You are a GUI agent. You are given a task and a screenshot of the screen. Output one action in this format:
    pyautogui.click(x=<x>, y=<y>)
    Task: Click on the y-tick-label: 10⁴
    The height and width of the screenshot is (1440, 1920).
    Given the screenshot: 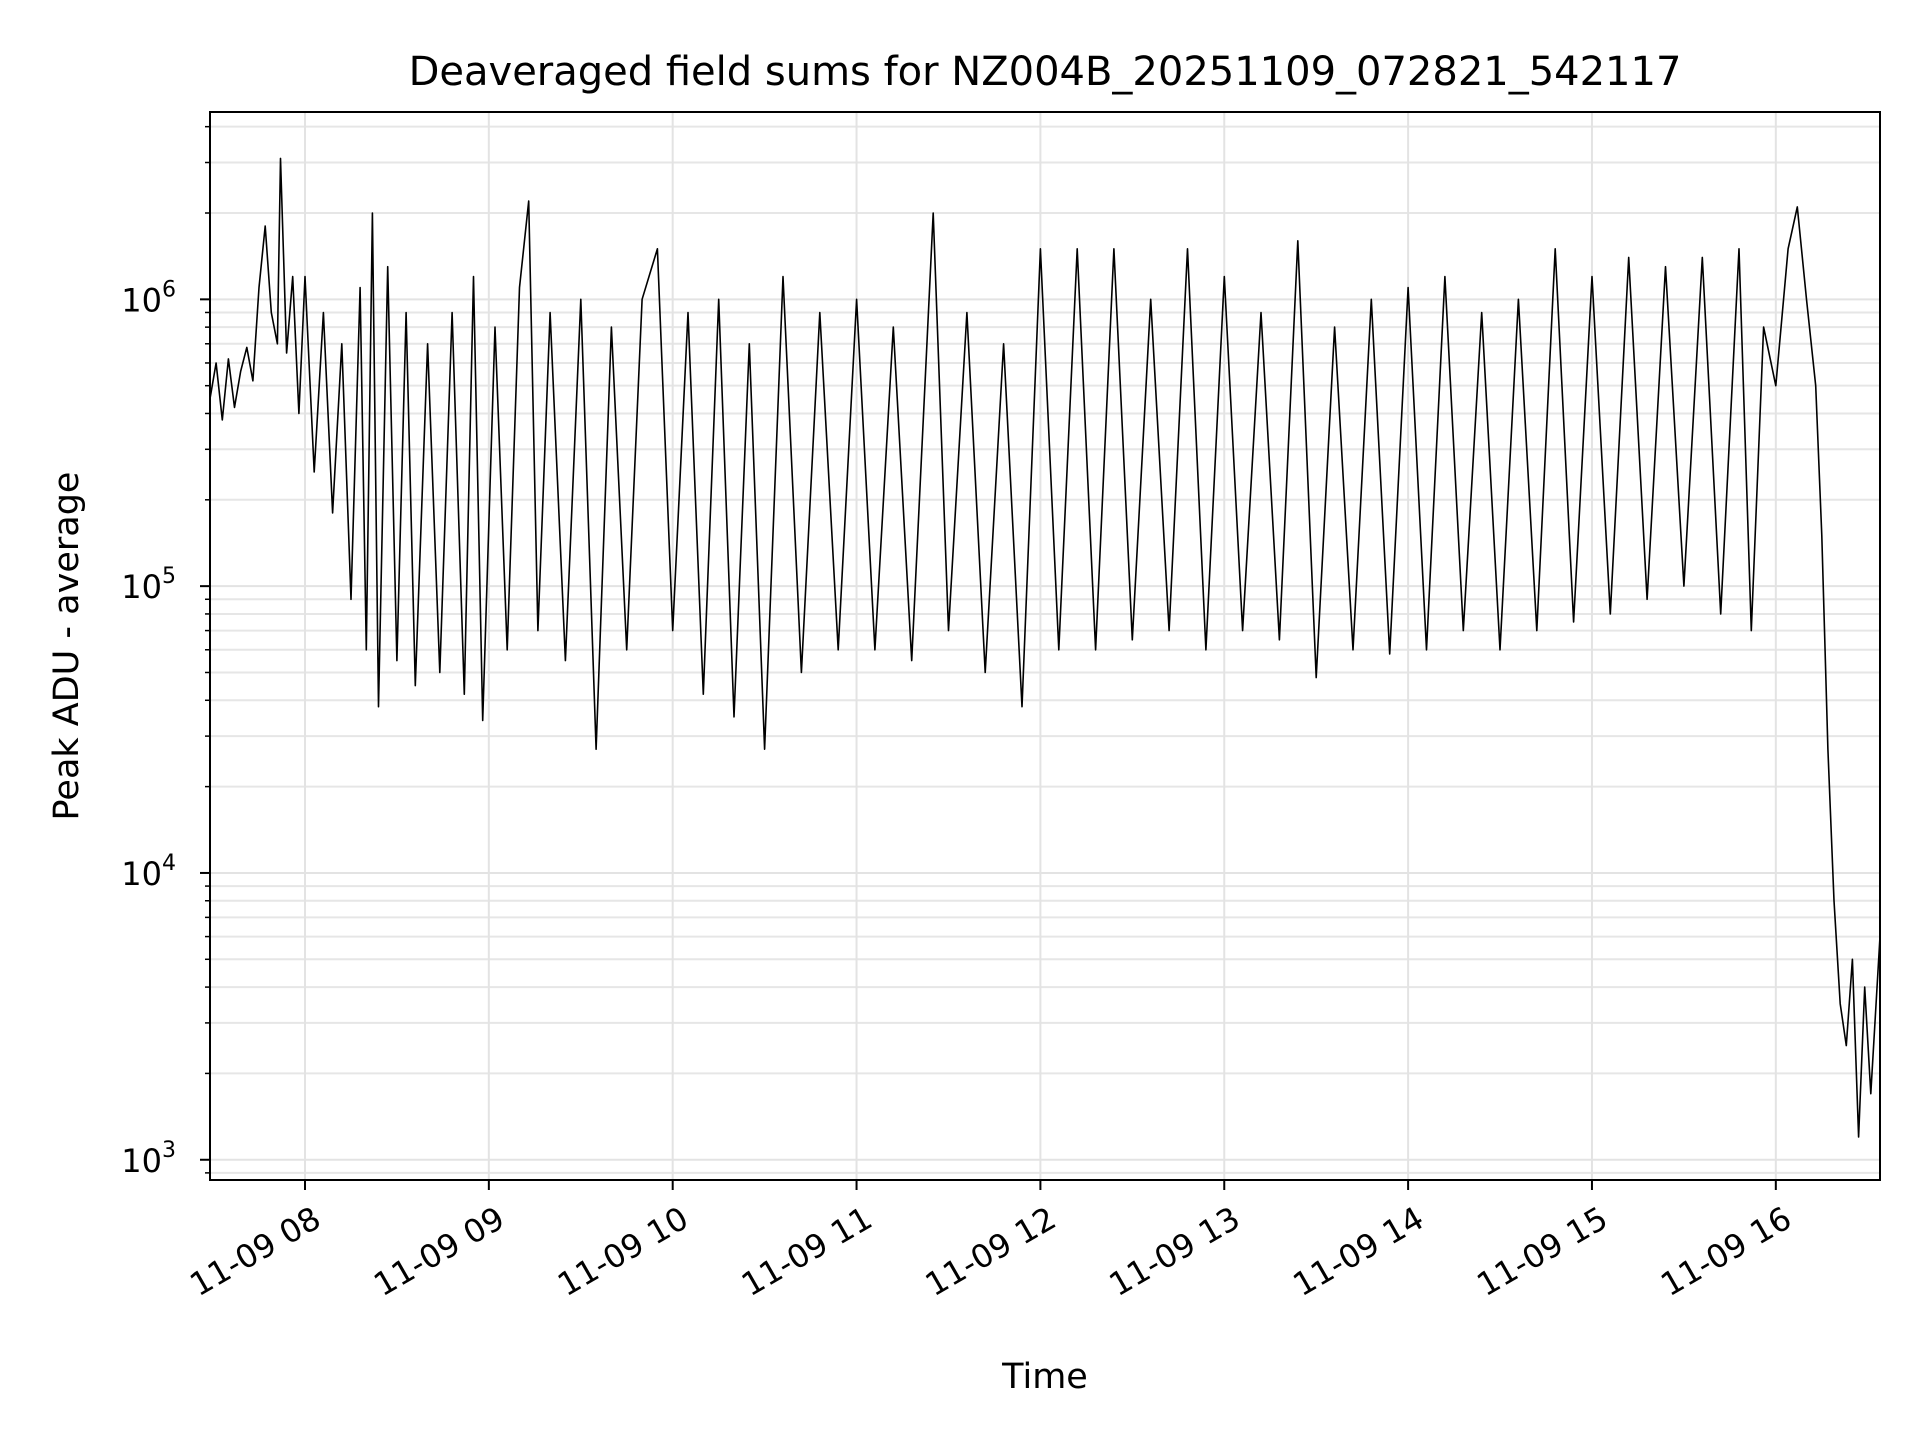 What is the action you would take?
    pyautogui.click(x=148, y=872)
    